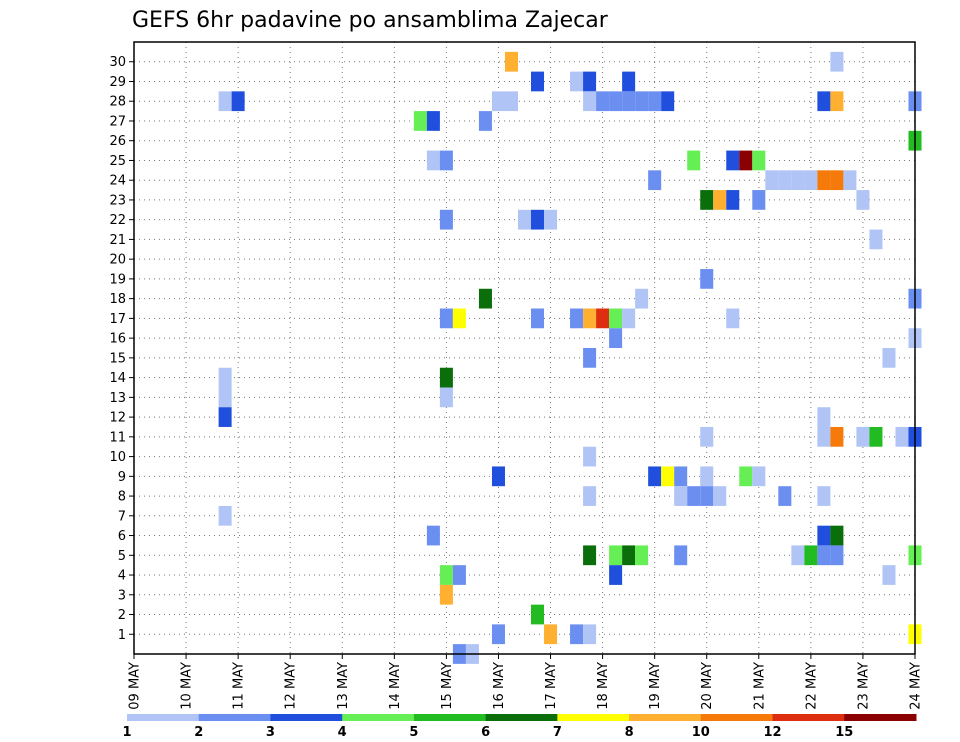 The height and width of the screenshot is (742, 960). Describe the element at coordinates (499, 686) in the screenshot. I see `x-tick-label: 16 MAY` at that location.